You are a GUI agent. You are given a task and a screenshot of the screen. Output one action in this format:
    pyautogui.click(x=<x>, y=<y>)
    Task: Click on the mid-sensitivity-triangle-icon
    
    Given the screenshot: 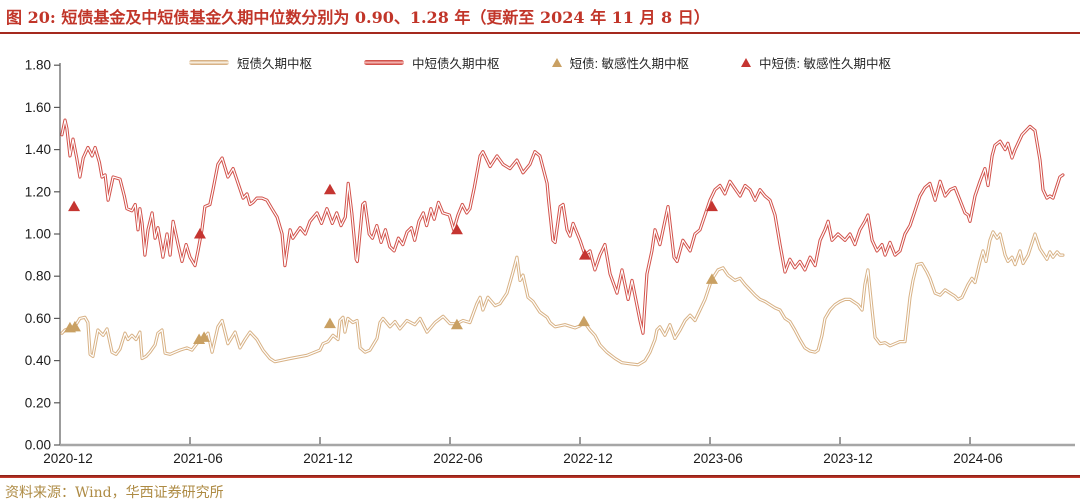 What is the action you would take?
    pyautogui.click(x=746, y=62)
    